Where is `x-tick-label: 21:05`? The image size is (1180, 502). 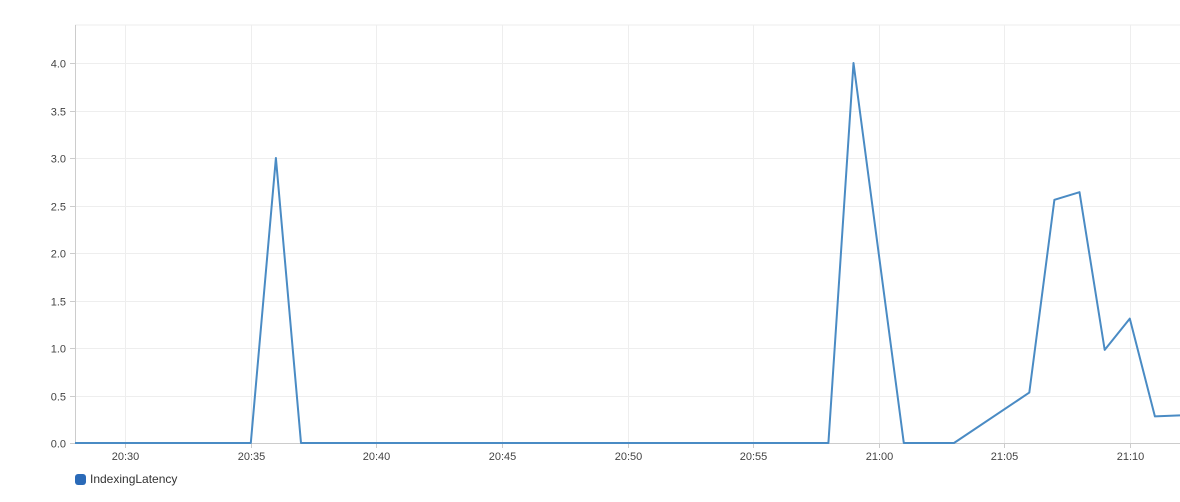 x-tick-label: 21:05 is located at coordinates (1005, 455).